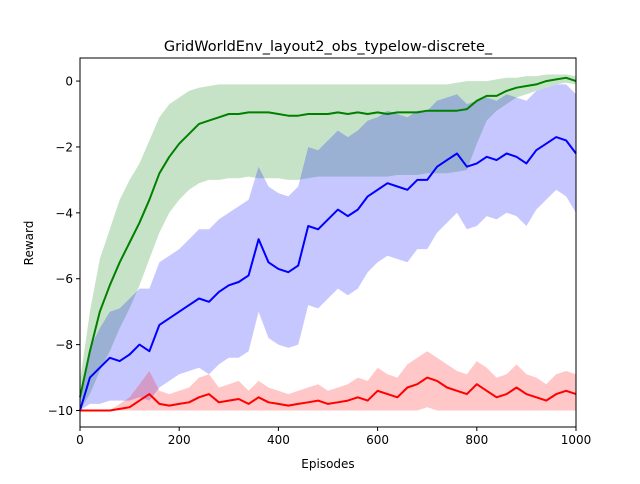  What do you see at coordinates (377, 440) in the screenshot?
I see `x-tick-label: 600` at bounding box center [377, 440].